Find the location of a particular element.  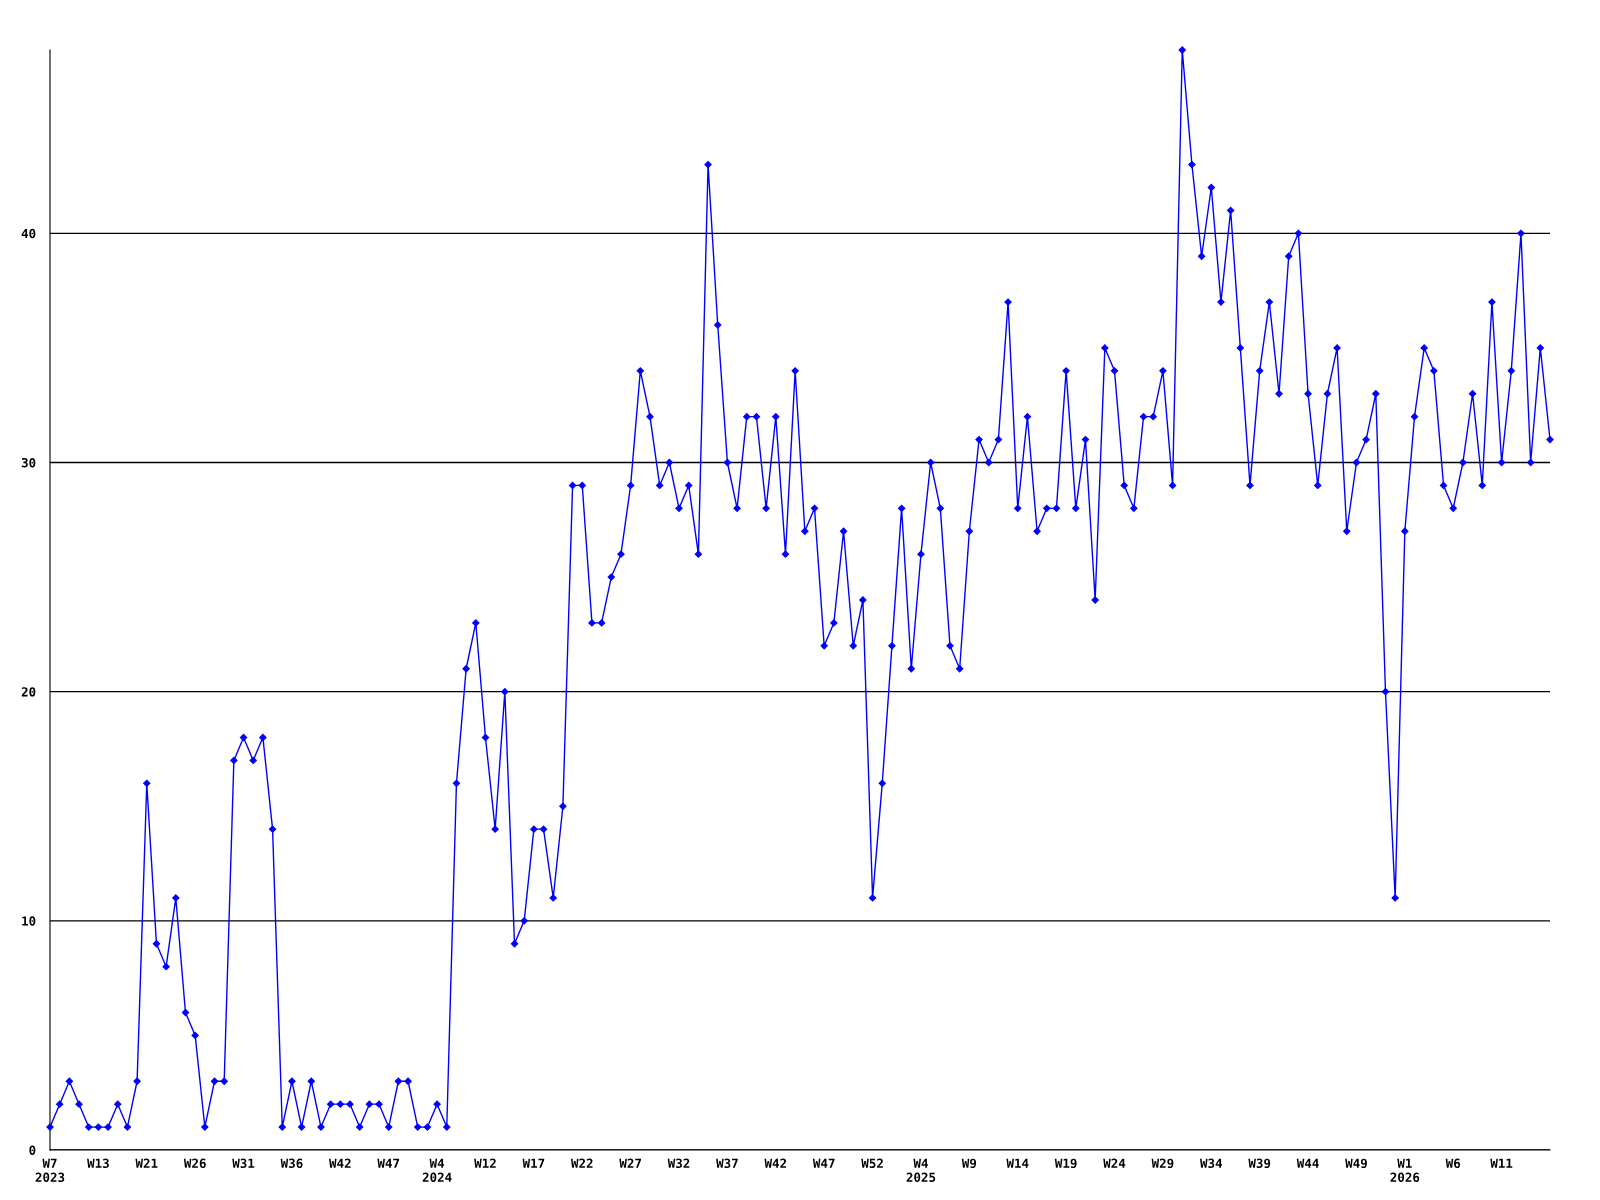

x-tick-label: W37 is located at coordinates (727, 1163).